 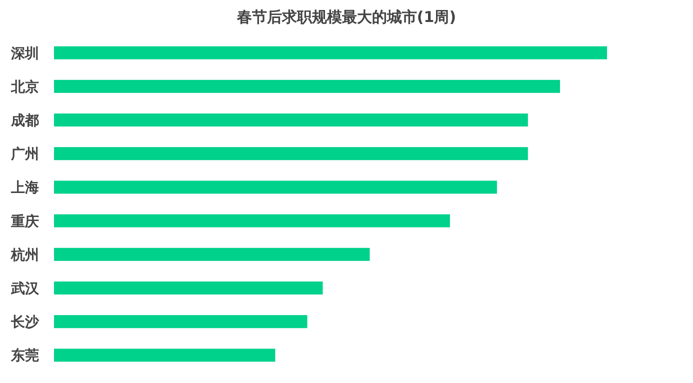 What do you see at coordinates (24, 121) in the screenshot?
I see `y-tick-label: 成都` at bounding box center [24, 121].